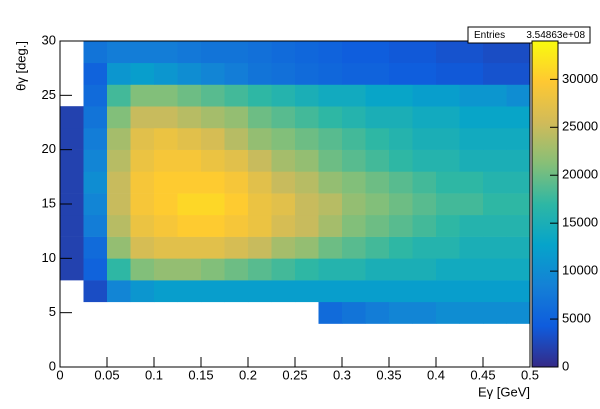  I want to click on x-tick-label: 0, so click(59, 374).